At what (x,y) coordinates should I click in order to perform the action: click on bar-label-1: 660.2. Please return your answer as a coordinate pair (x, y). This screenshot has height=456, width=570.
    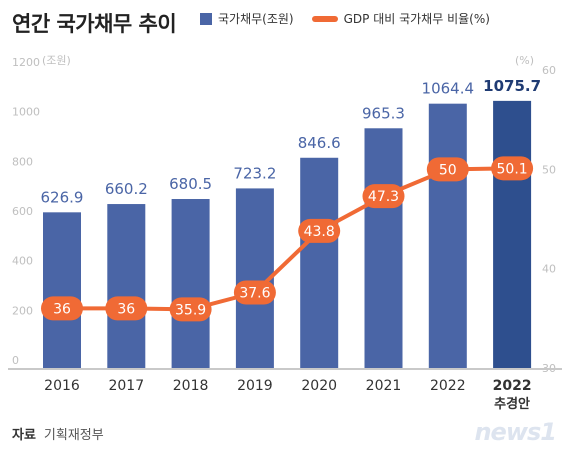
    Looking at the image, I should click on (126, 189).